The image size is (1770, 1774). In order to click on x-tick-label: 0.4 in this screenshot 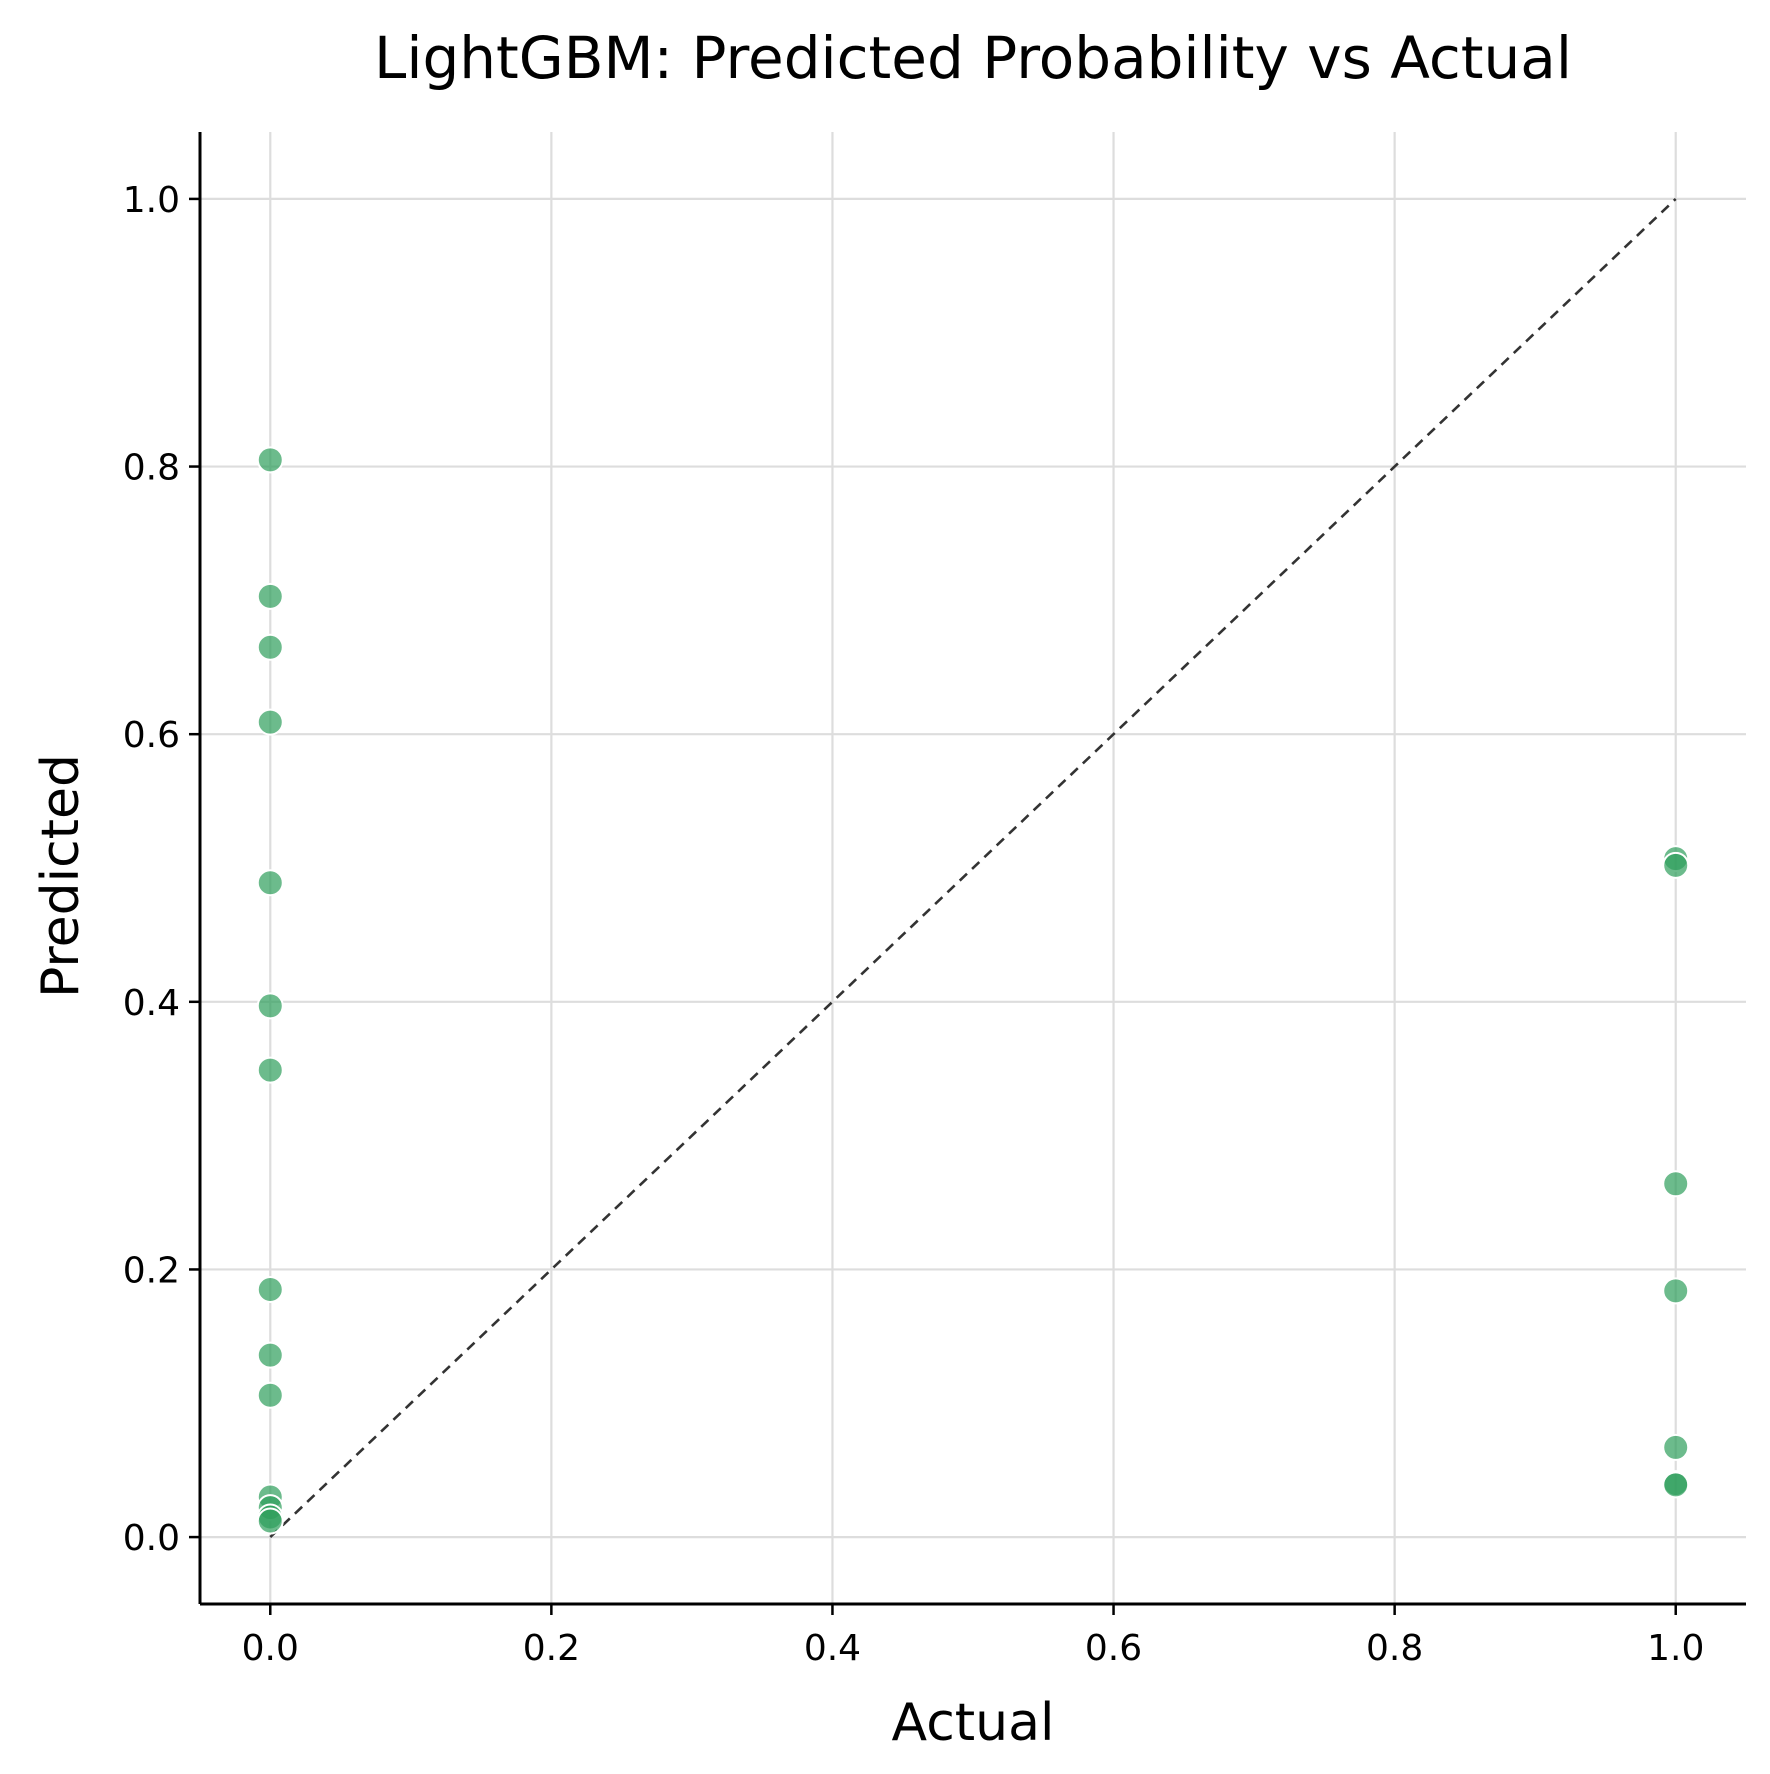, I will do `click(832, 1648)`.